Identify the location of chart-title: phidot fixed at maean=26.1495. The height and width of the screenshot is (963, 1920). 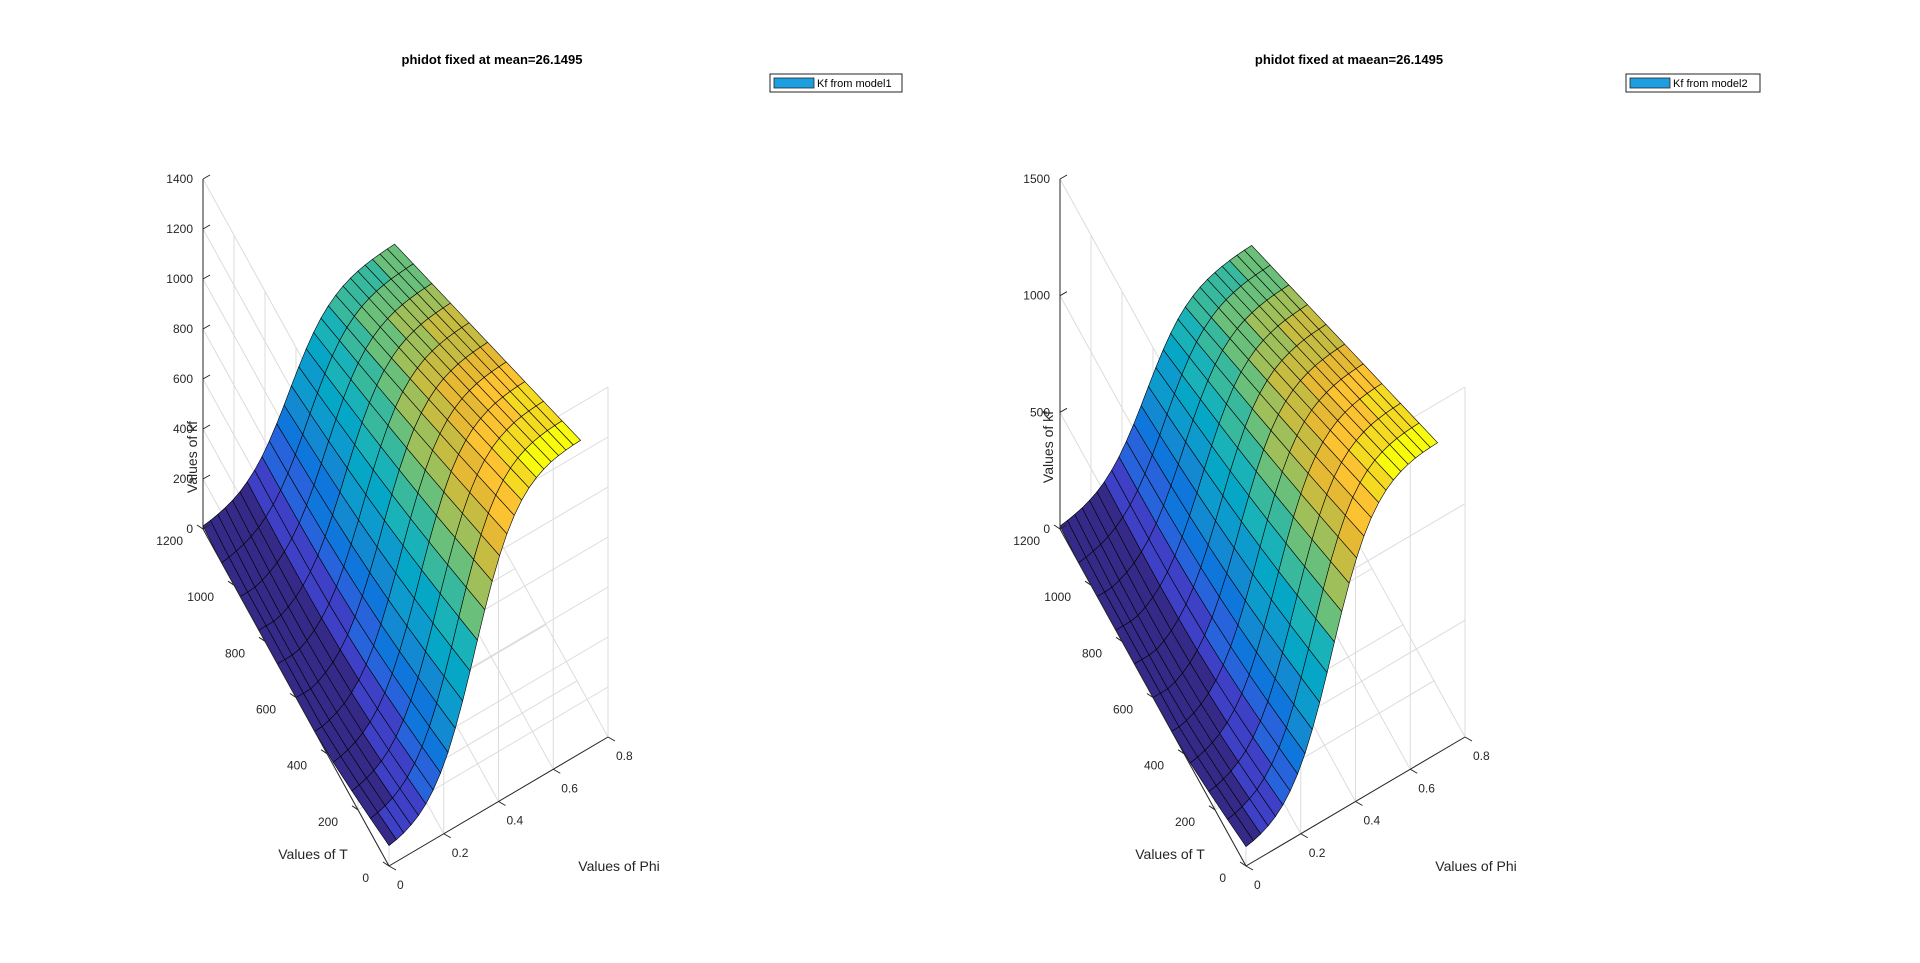
(1349, 59).